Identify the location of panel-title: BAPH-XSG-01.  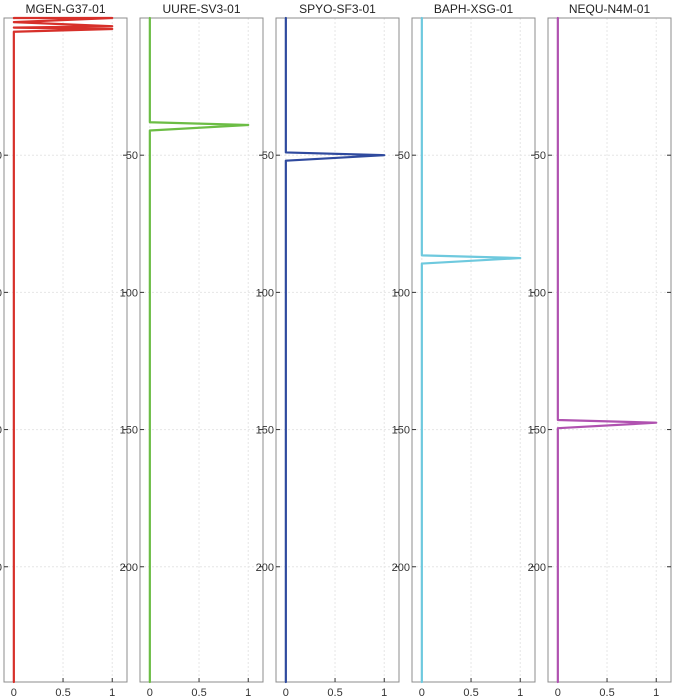
(474, 9).